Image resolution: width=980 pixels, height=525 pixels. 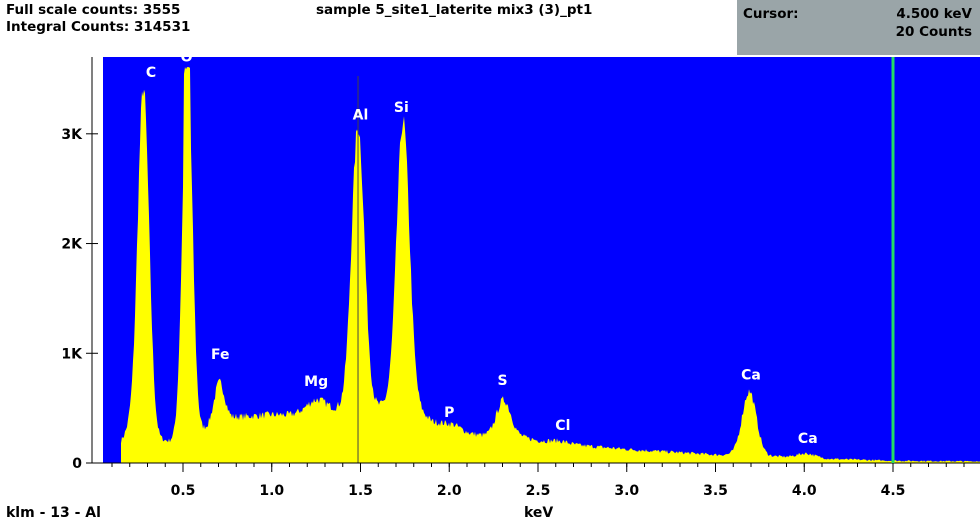 I want to click on x-tick-label: 3.0, so click(x=626, y=491).